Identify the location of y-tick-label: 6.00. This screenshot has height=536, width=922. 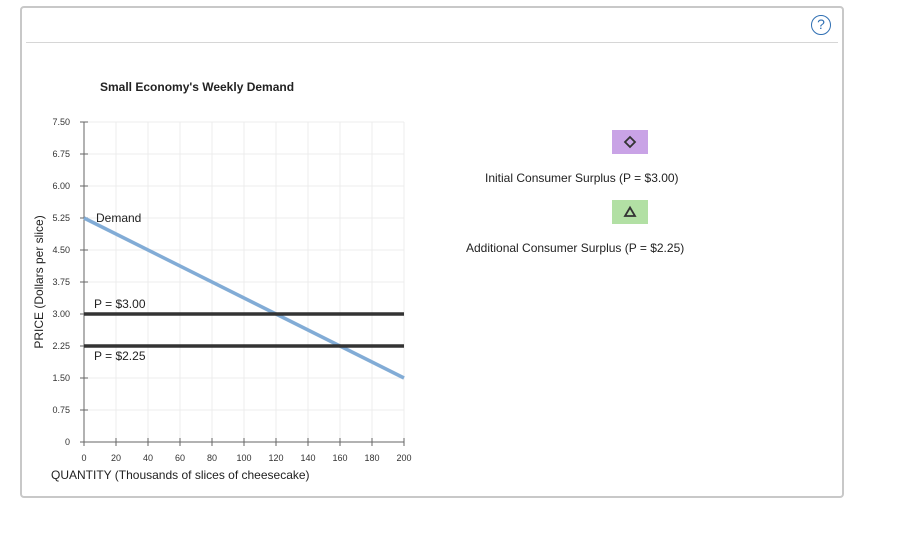
(61, 186).